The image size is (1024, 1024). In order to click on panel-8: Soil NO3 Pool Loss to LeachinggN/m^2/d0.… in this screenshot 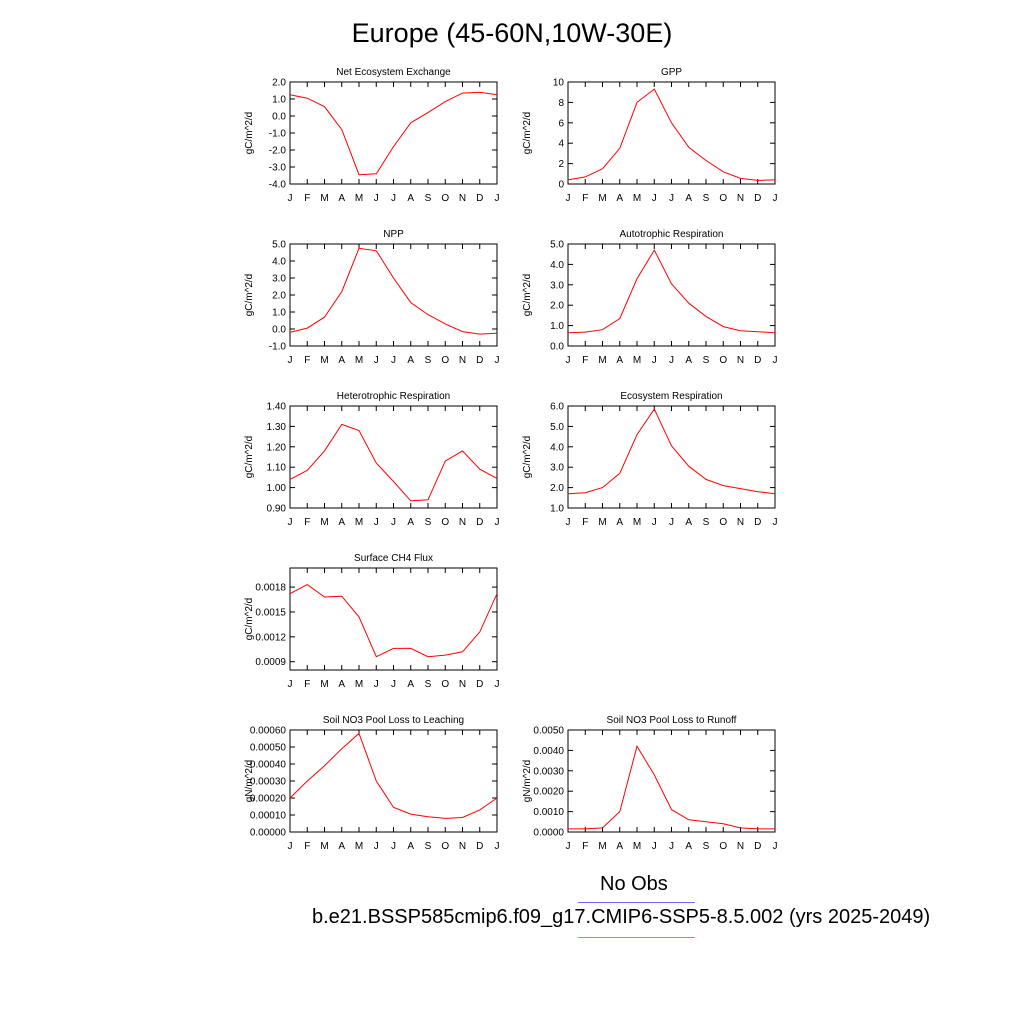, I will do `click(372, 783)`.